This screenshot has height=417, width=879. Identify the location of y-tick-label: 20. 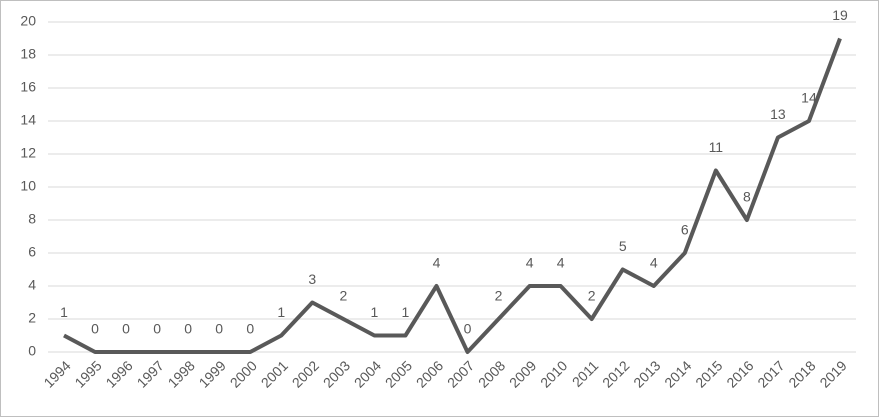
(28, 21).